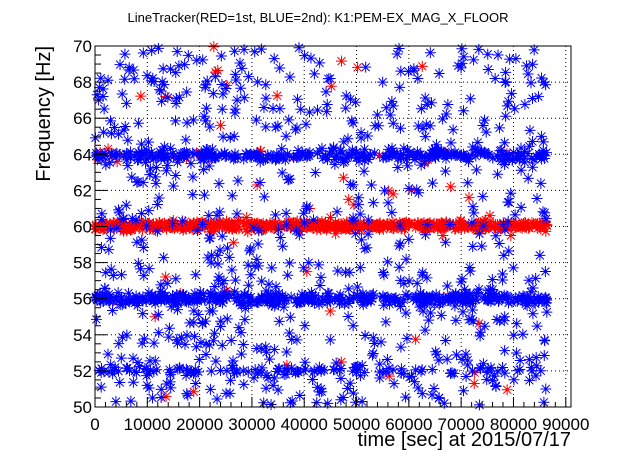 The width and height of the screenshot is (636, 452). Describe the element at coordinates (251, 424) in the screenshot. I see `x-tick-label: 30000` at that location.